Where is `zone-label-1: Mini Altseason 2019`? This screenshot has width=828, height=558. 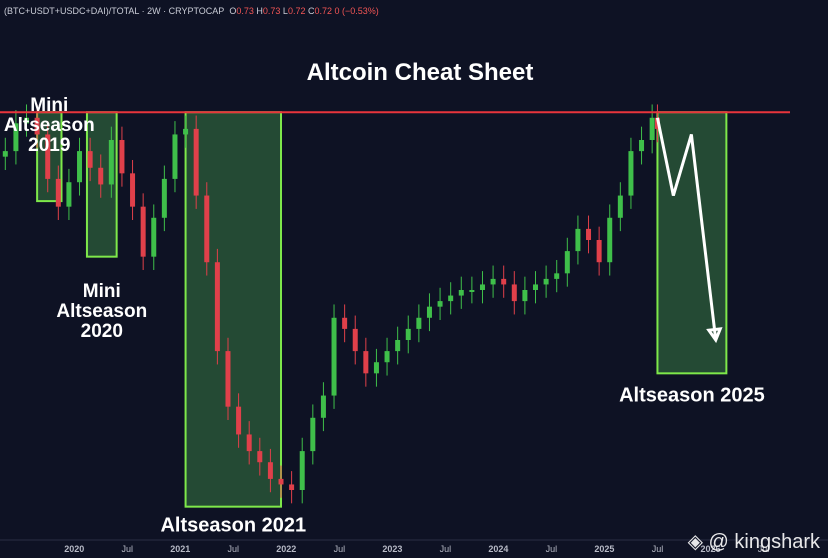
zone-label-1: Mini Altseason 2019 is located at coordinates (49, 125).